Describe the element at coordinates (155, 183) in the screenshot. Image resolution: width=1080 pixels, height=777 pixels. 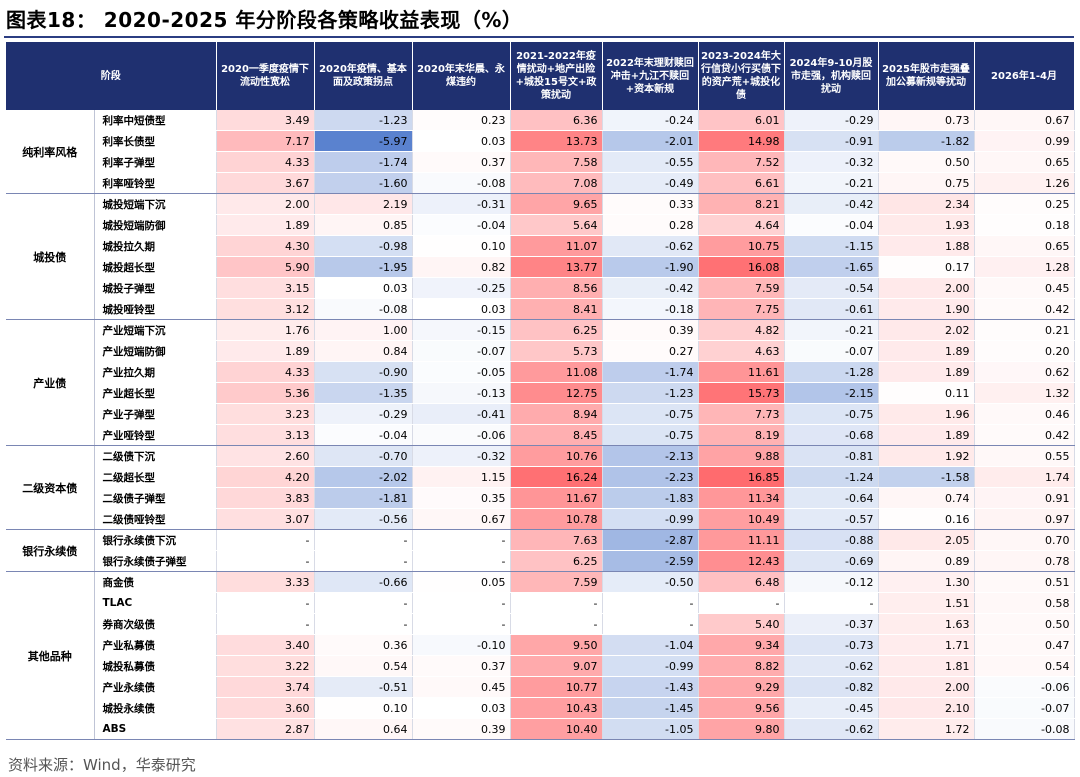
I see `strategy-name: 利率哑铃型` at that location.